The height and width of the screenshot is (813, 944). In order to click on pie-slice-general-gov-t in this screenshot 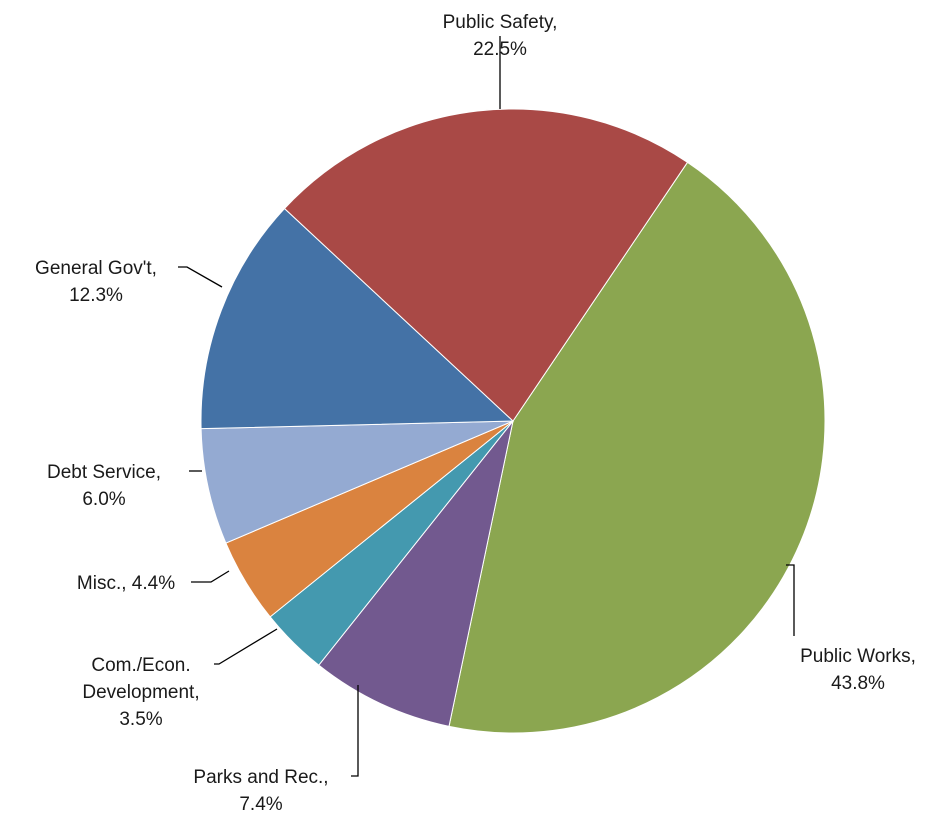, I will do `click(357, 318)`.